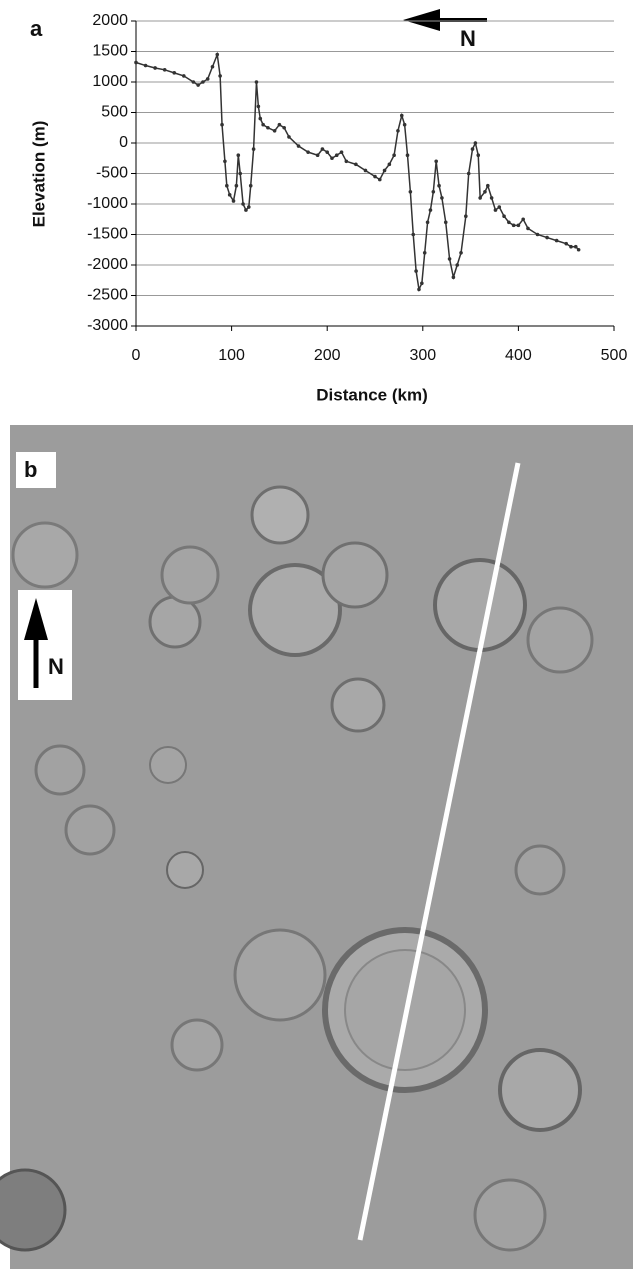 This screenshot has width=633, height=1274. I want to click on x-tick-label: 300, so click(422, 355).